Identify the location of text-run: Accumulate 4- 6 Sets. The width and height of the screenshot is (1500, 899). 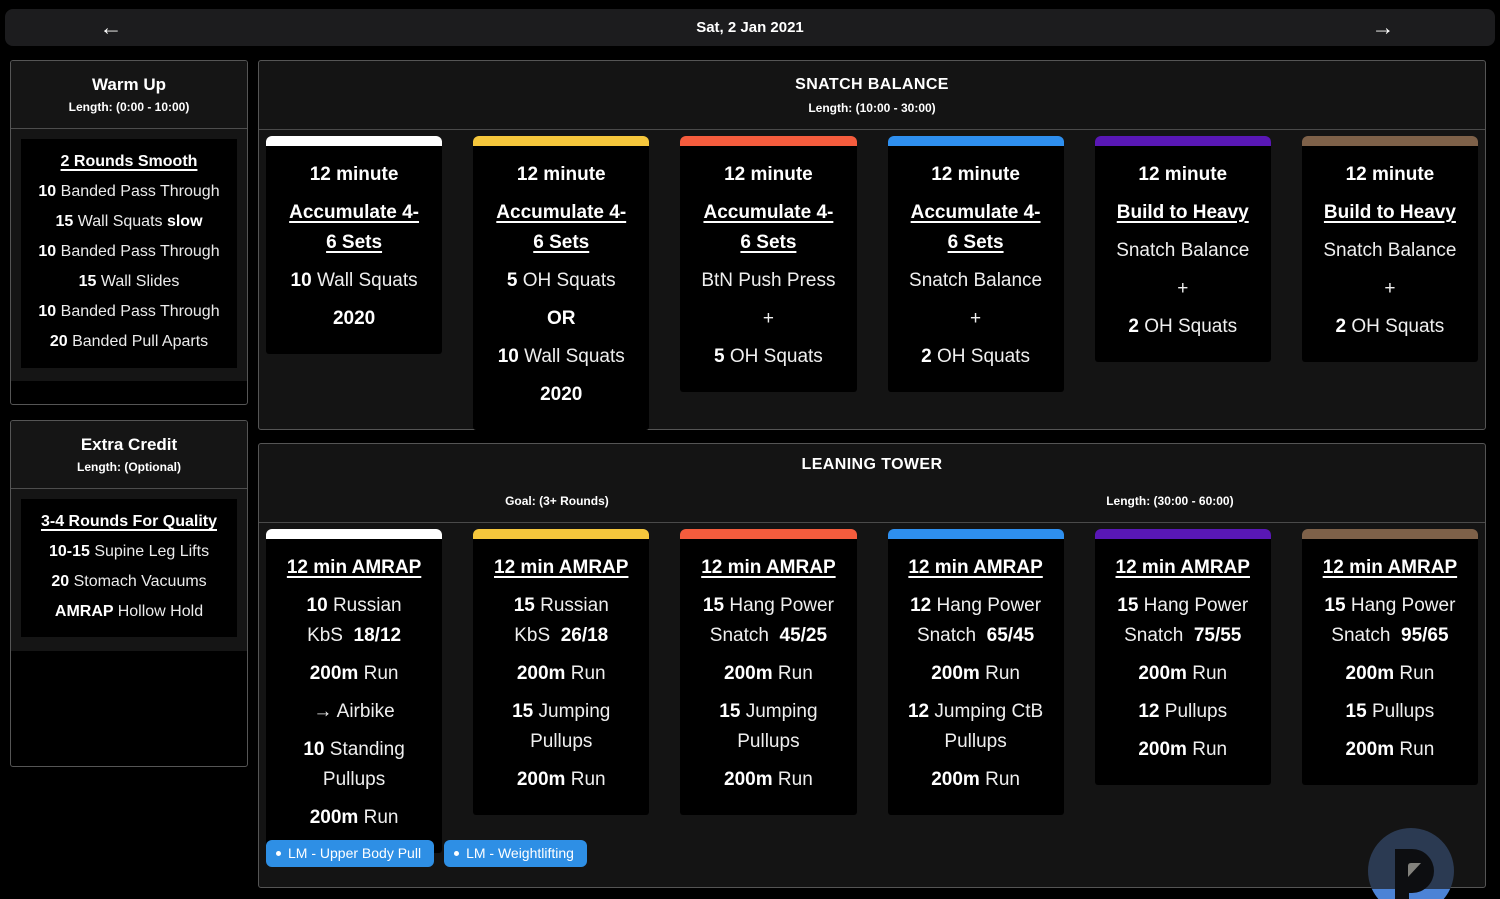
(768, 228).